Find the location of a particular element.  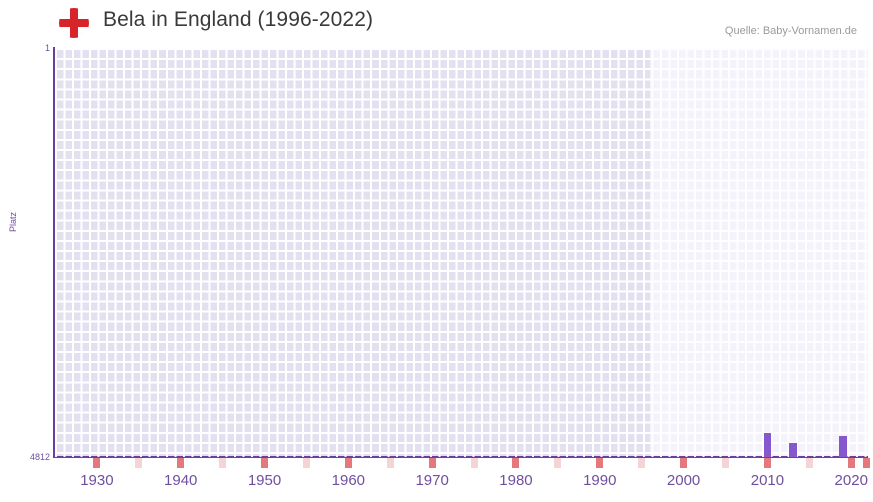

x-tick-1935 is located at coordinates (139, 463).